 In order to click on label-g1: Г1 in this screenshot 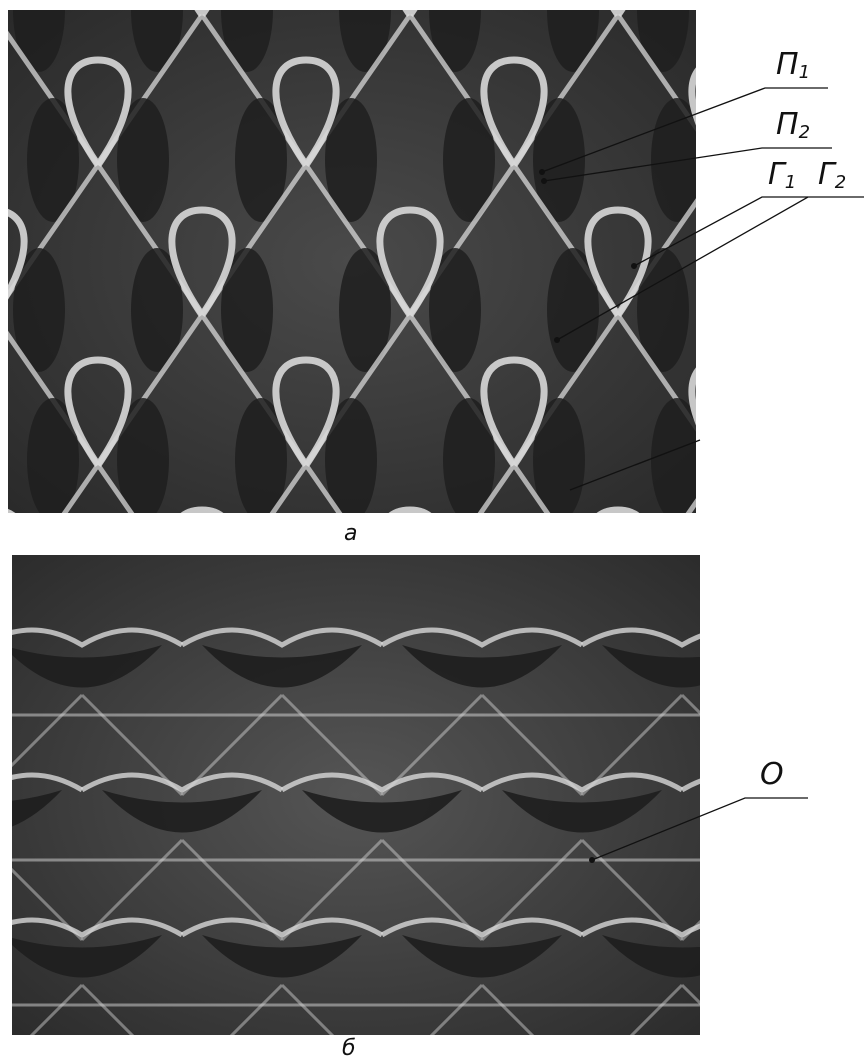, I will do `click(782, 176)`.